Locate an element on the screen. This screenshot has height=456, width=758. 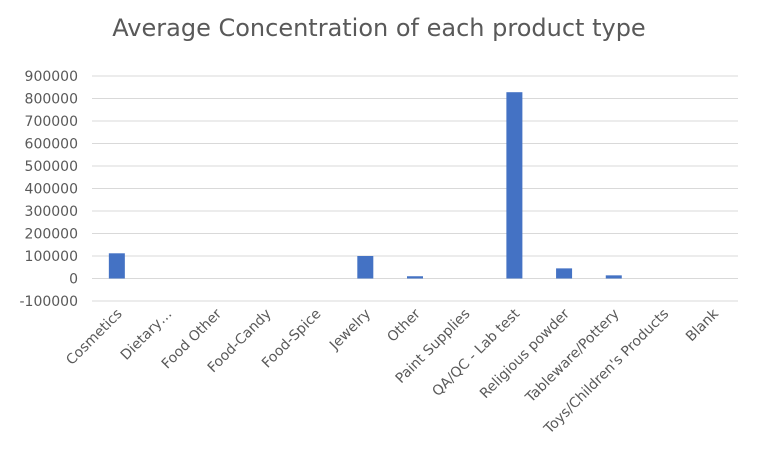
x-category-label: Other is located at coordinates (404, 326).